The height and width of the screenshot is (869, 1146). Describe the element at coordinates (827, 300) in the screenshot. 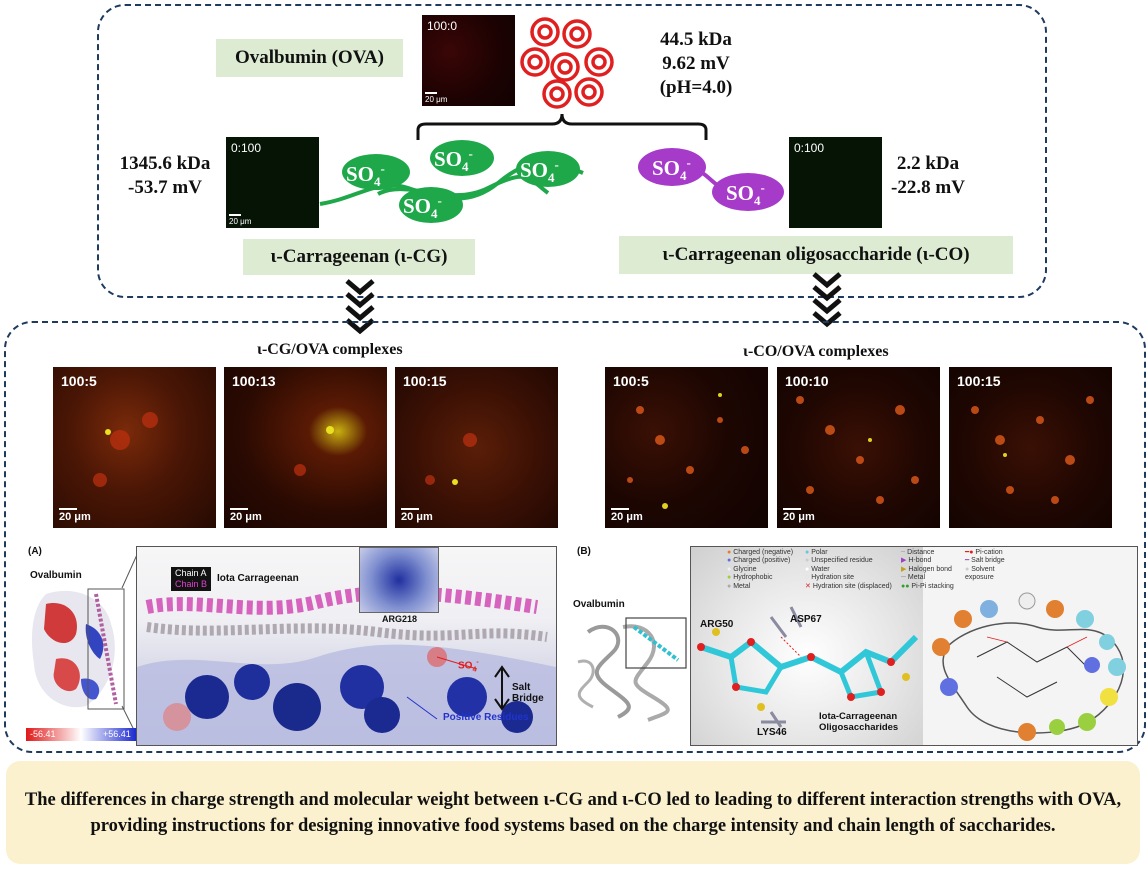

I see `co-down-arrow-icon` at that location.